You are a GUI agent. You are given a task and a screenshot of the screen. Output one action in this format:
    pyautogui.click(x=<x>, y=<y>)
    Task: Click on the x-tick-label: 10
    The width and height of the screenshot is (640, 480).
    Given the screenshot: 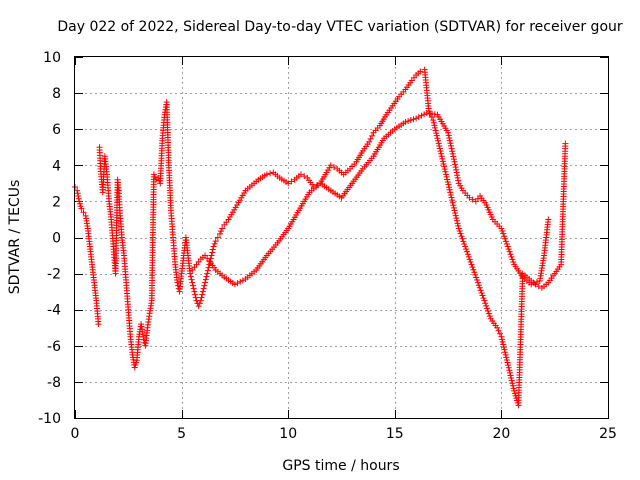 What is the action you would take?
    pyautogui.click(x=288, y=434)
    